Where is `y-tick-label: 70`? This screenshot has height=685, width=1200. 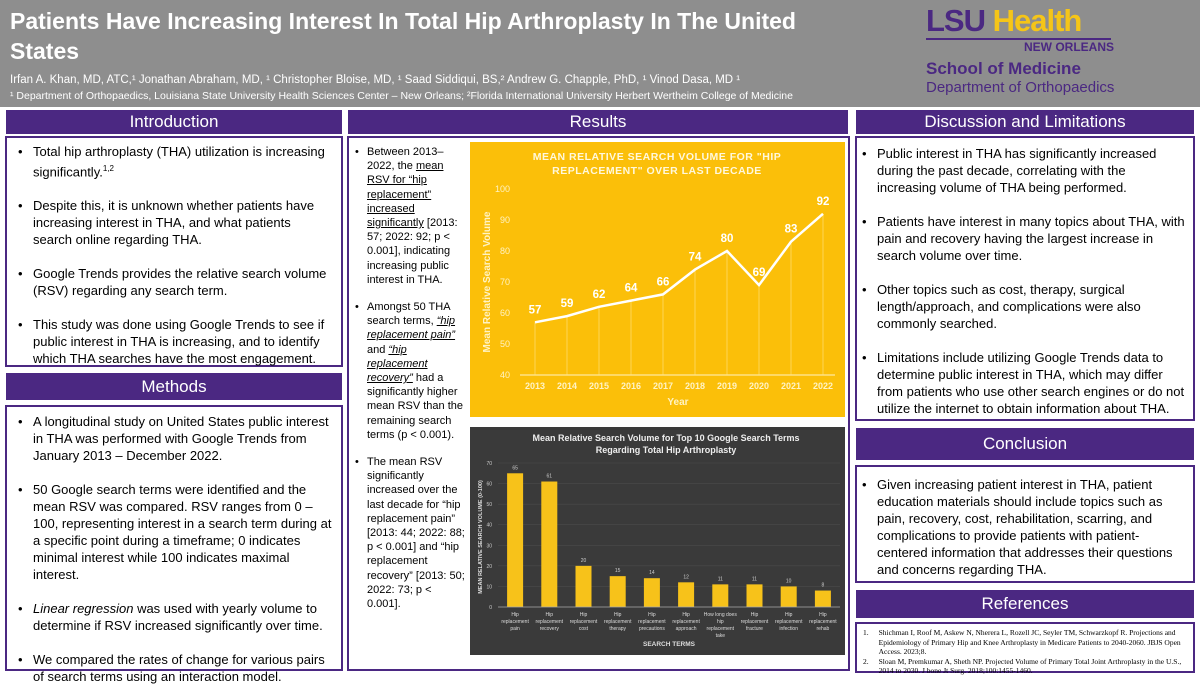 y-tick-label: 70 is located at coordinates (505, 282).